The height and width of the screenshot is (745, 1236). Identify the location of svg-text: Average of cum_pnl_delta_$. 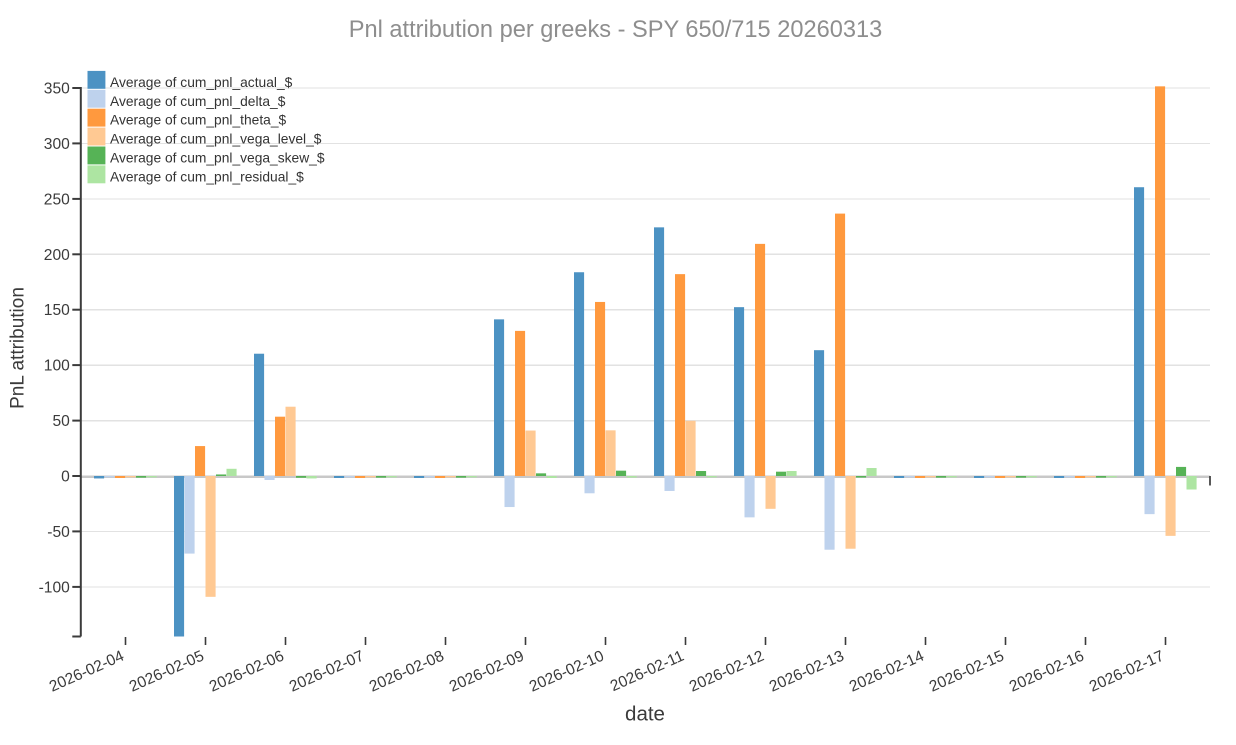
(198, 101).